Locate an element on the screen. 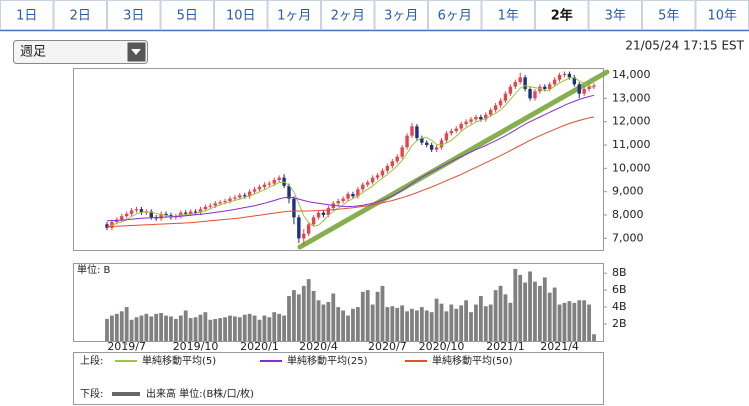 This screenshot has height=406, width=749. x-tick-label: 2021/1 is located at coordinates (505, 346).